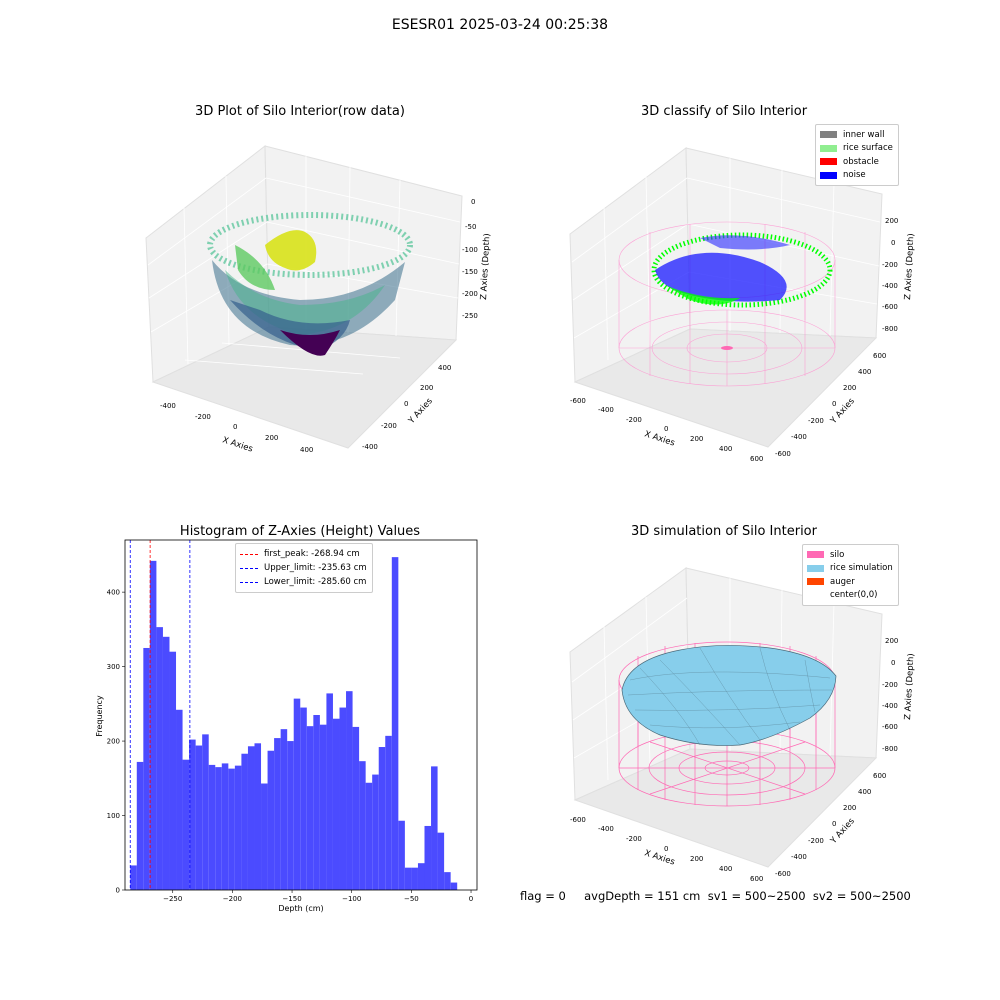 Image resolution: width=1000 pixels, height=1000 pixels. I want to click on simulation-legend: silo rice simulation auger center(0,0), so click(850, 575).